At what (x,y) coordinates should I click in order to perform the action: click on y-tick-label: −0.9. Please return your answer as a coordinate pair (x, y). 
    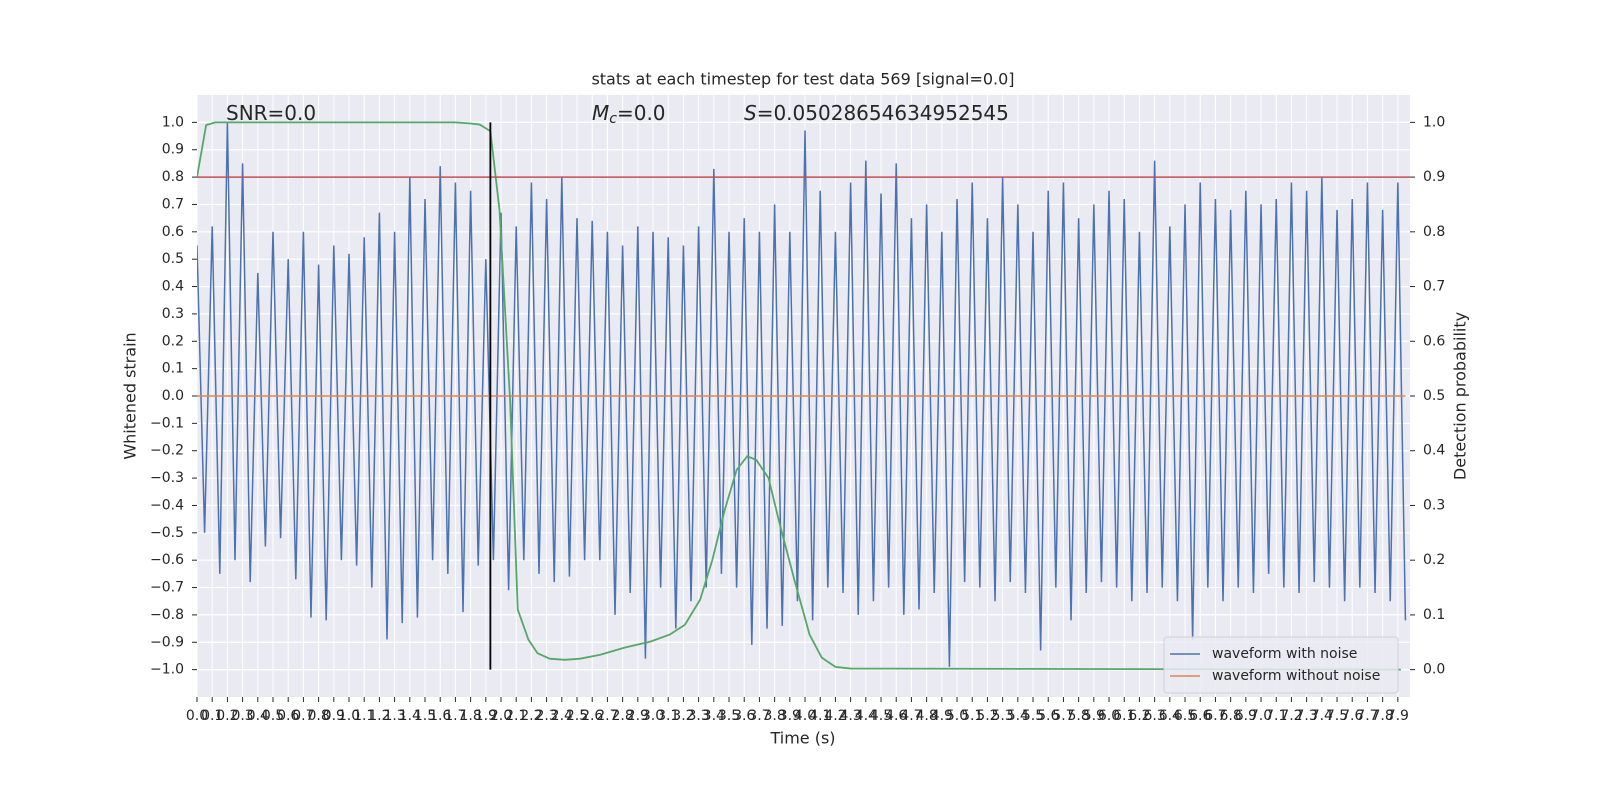
    Looking at the image, I should click on (167, 642).